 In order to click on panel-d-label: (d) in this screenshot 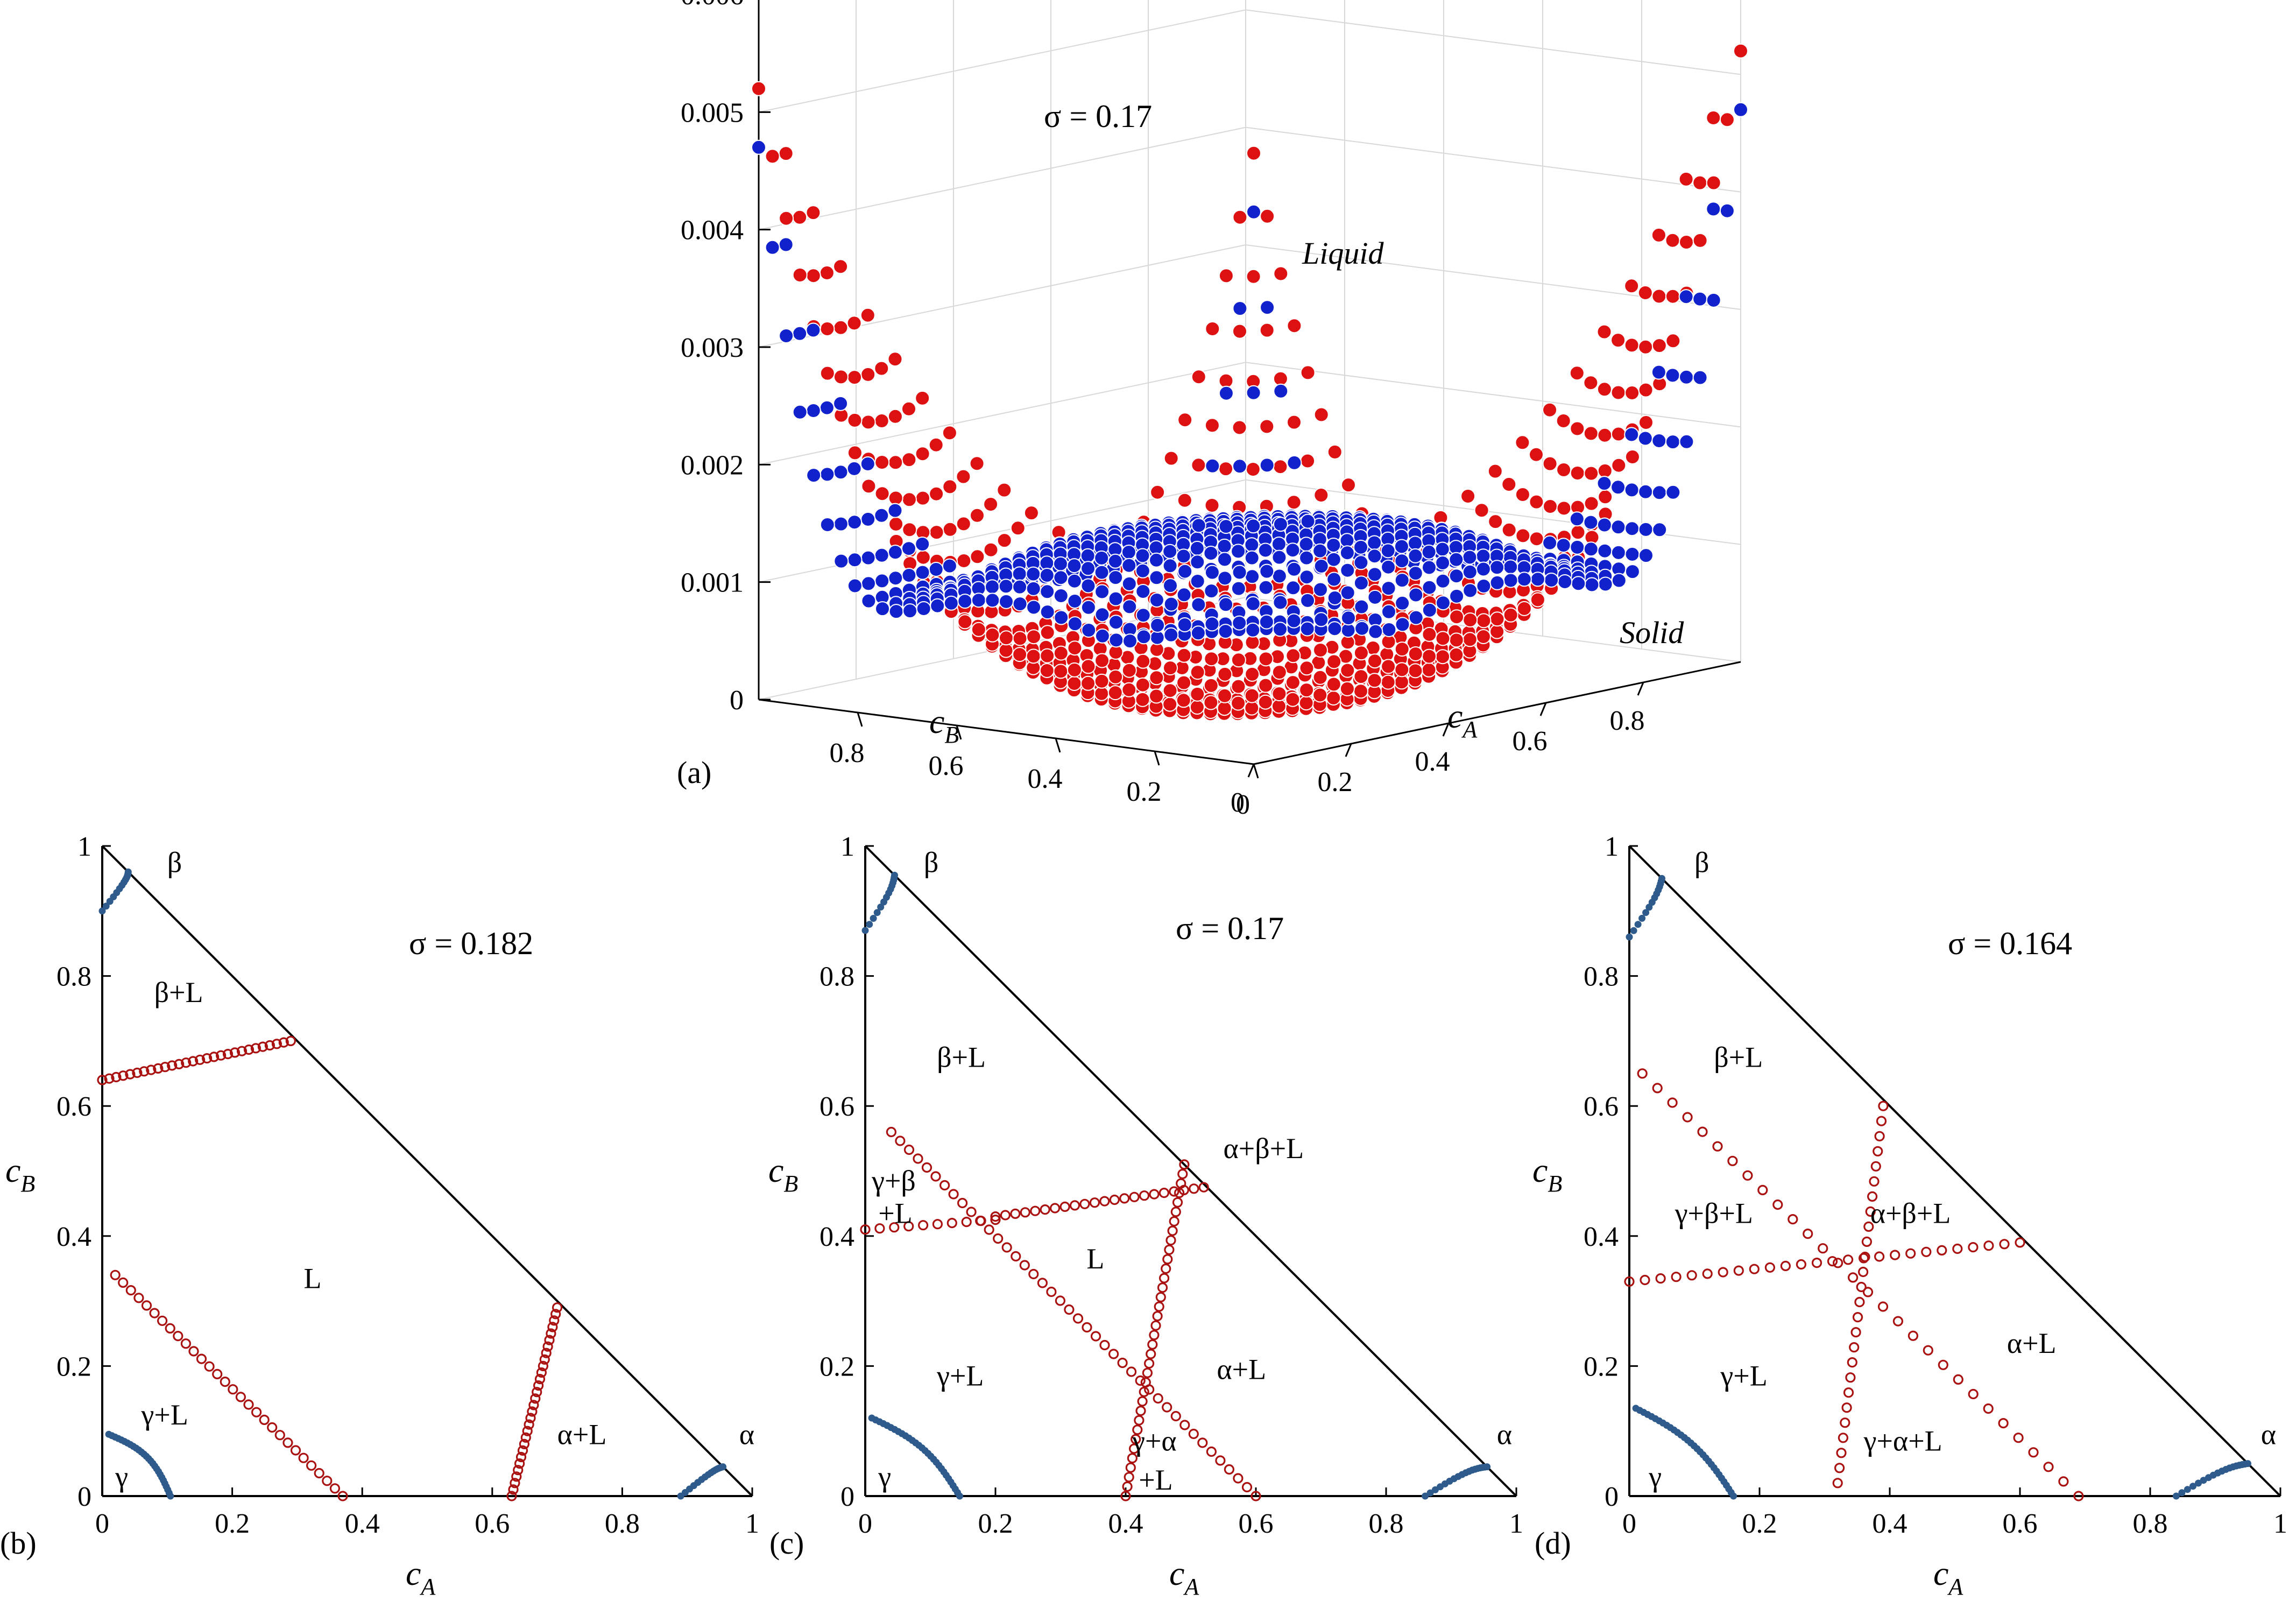, I will do `click(1553, 1543)`.